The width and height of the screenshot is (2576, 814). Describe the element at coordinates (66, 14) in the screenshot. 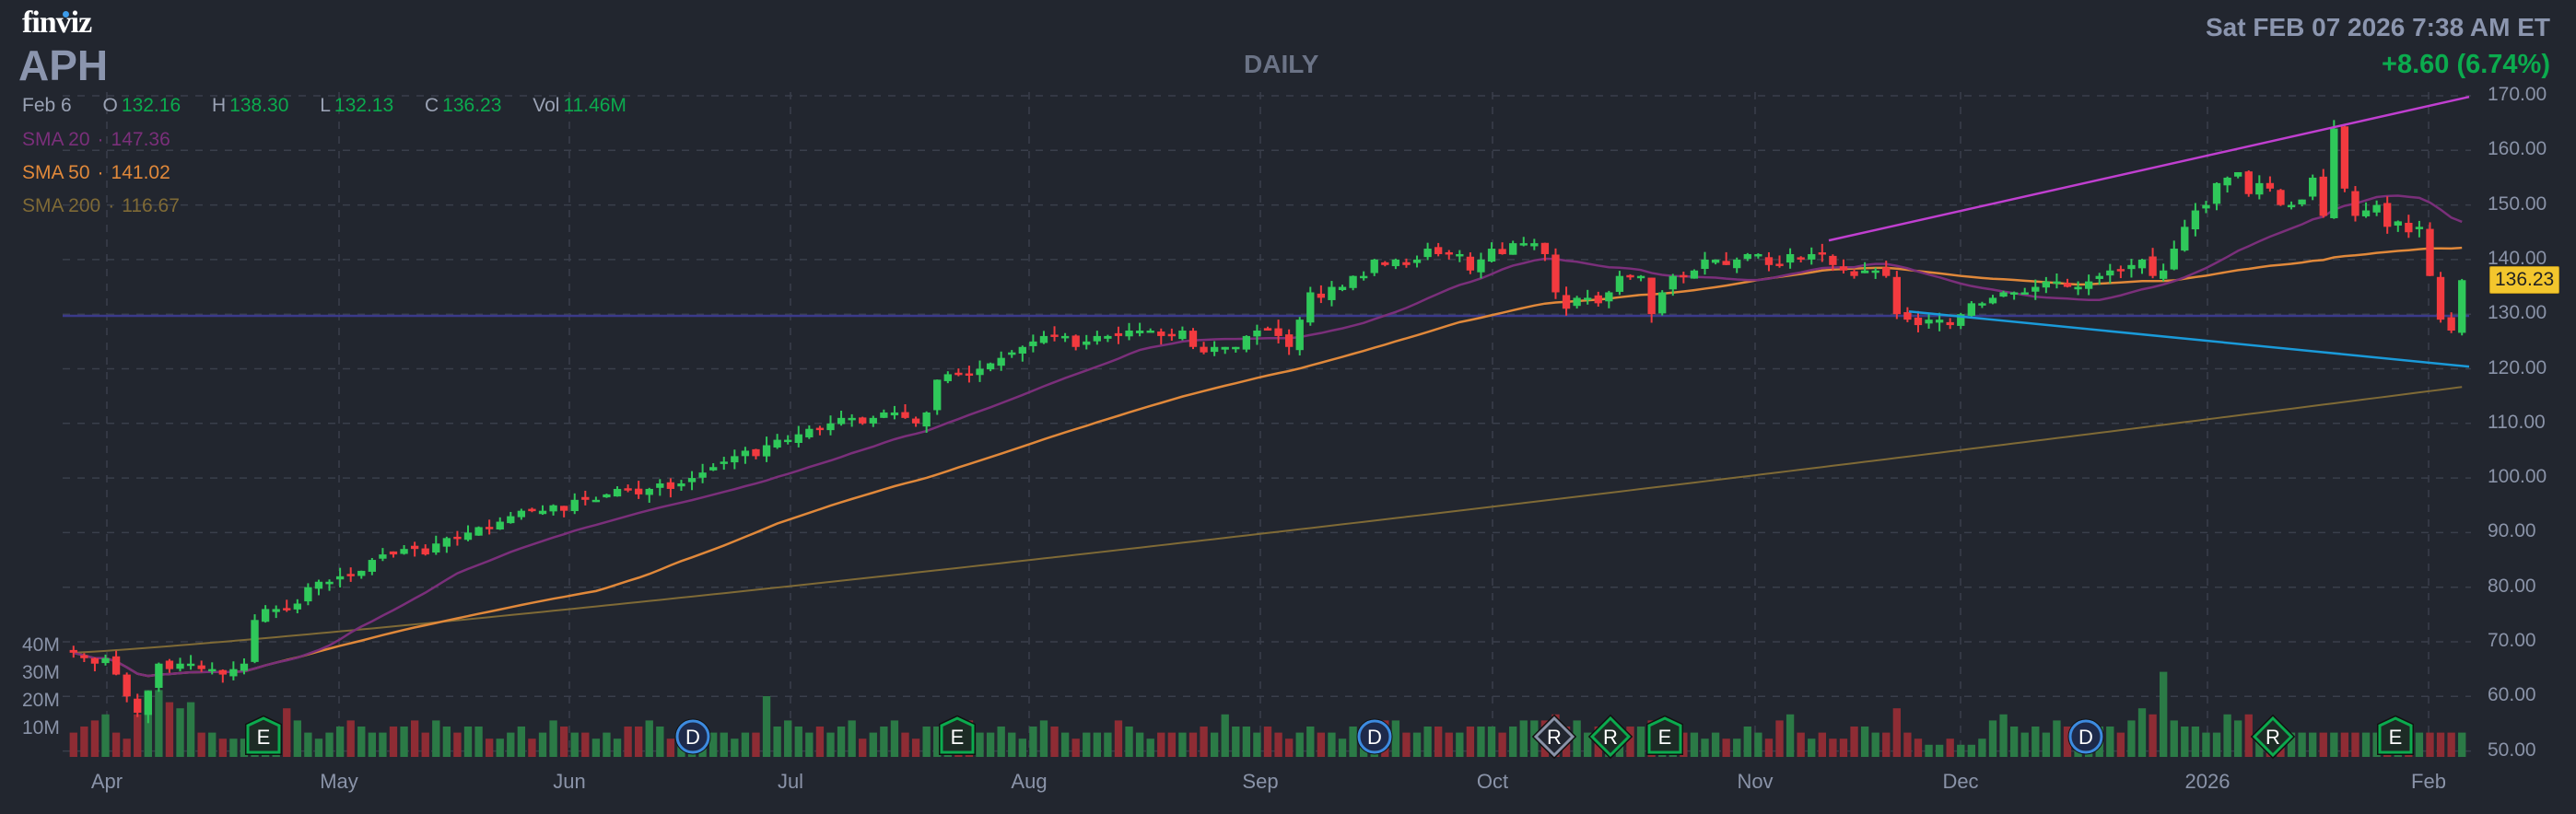

I see `logo-dot-icon` at that location.